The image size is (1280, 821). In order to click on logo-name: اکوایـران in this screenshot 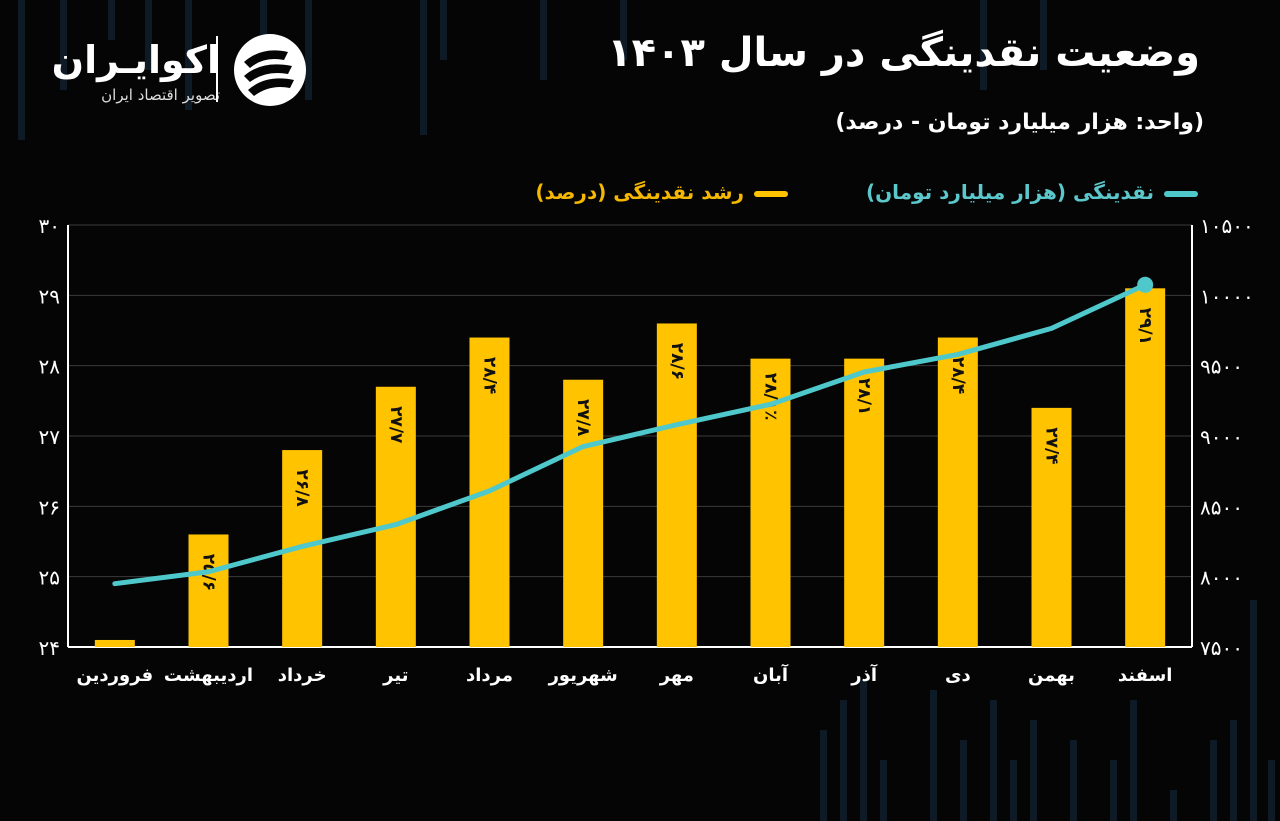, I will do `click(135, 60)`.